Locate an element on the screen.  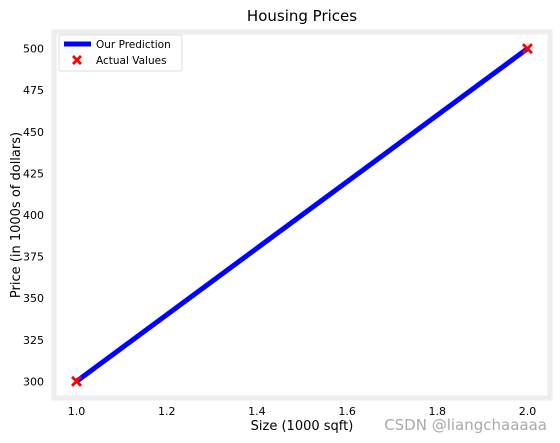
watermark-text: CSDN @liangchaaaaa is located at coordinates (465, 425).